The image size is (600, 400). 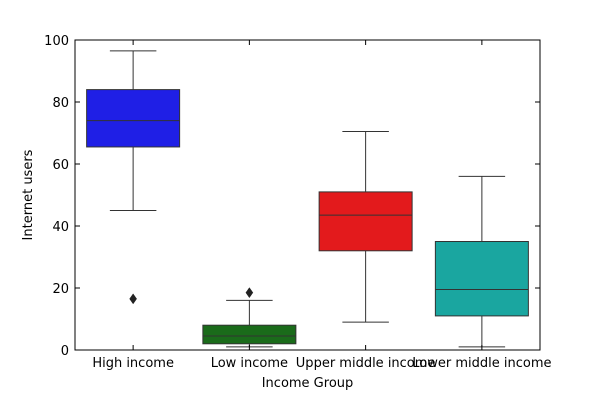 I want to click on y-tick-label: 60, so click(x=60, y=165).